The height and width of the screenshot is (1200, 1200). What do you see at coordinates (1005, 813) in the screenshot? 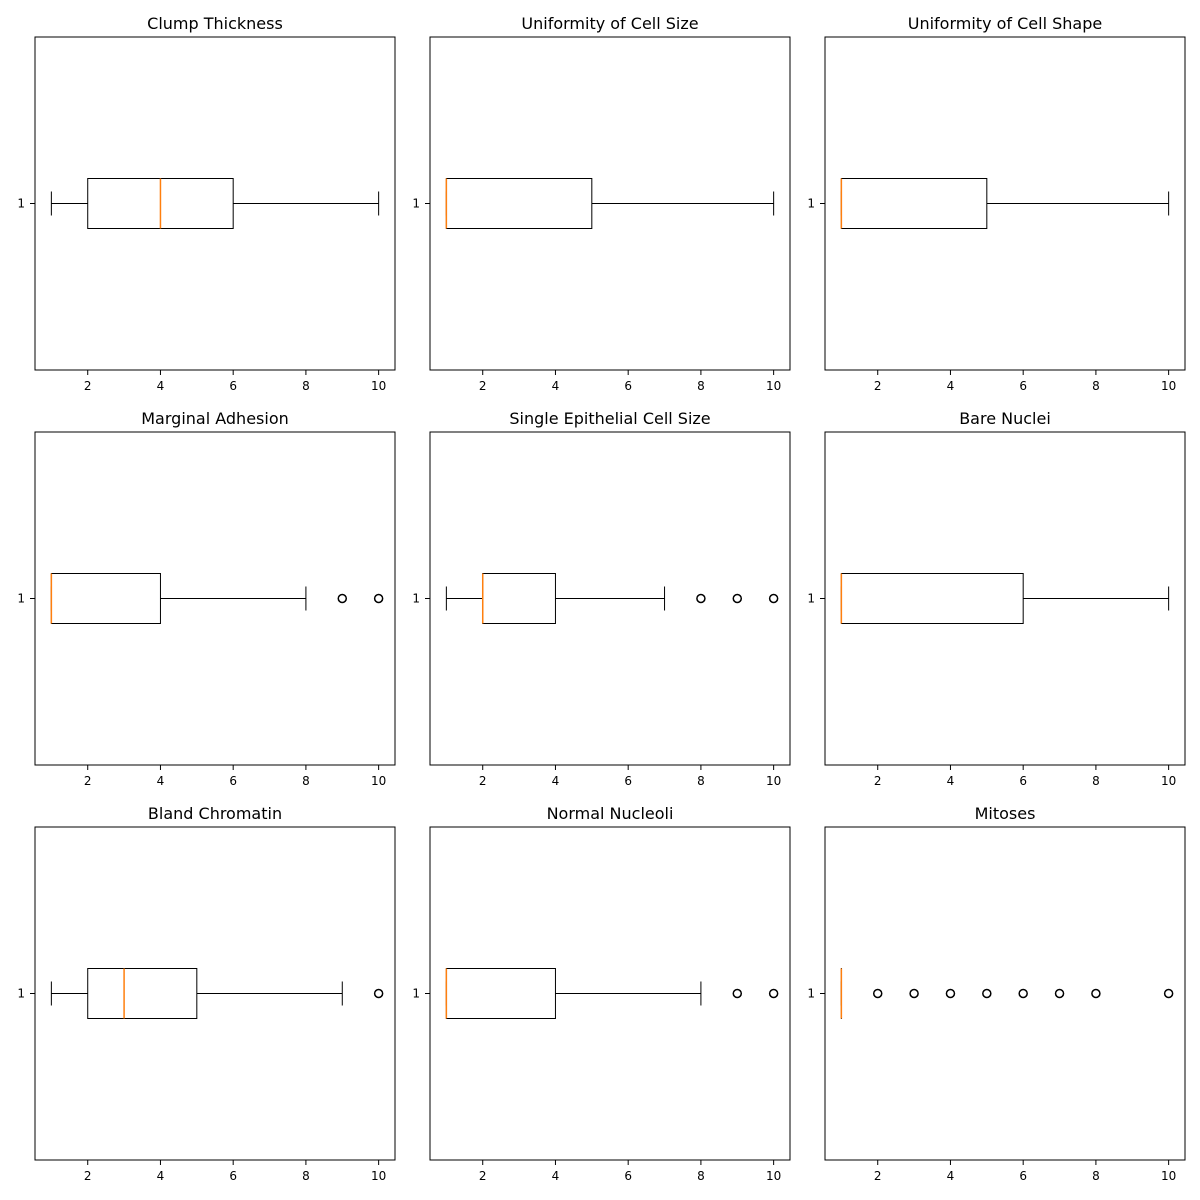
I see `panel-title: Mitoses` at bounding box center [1005, 813].